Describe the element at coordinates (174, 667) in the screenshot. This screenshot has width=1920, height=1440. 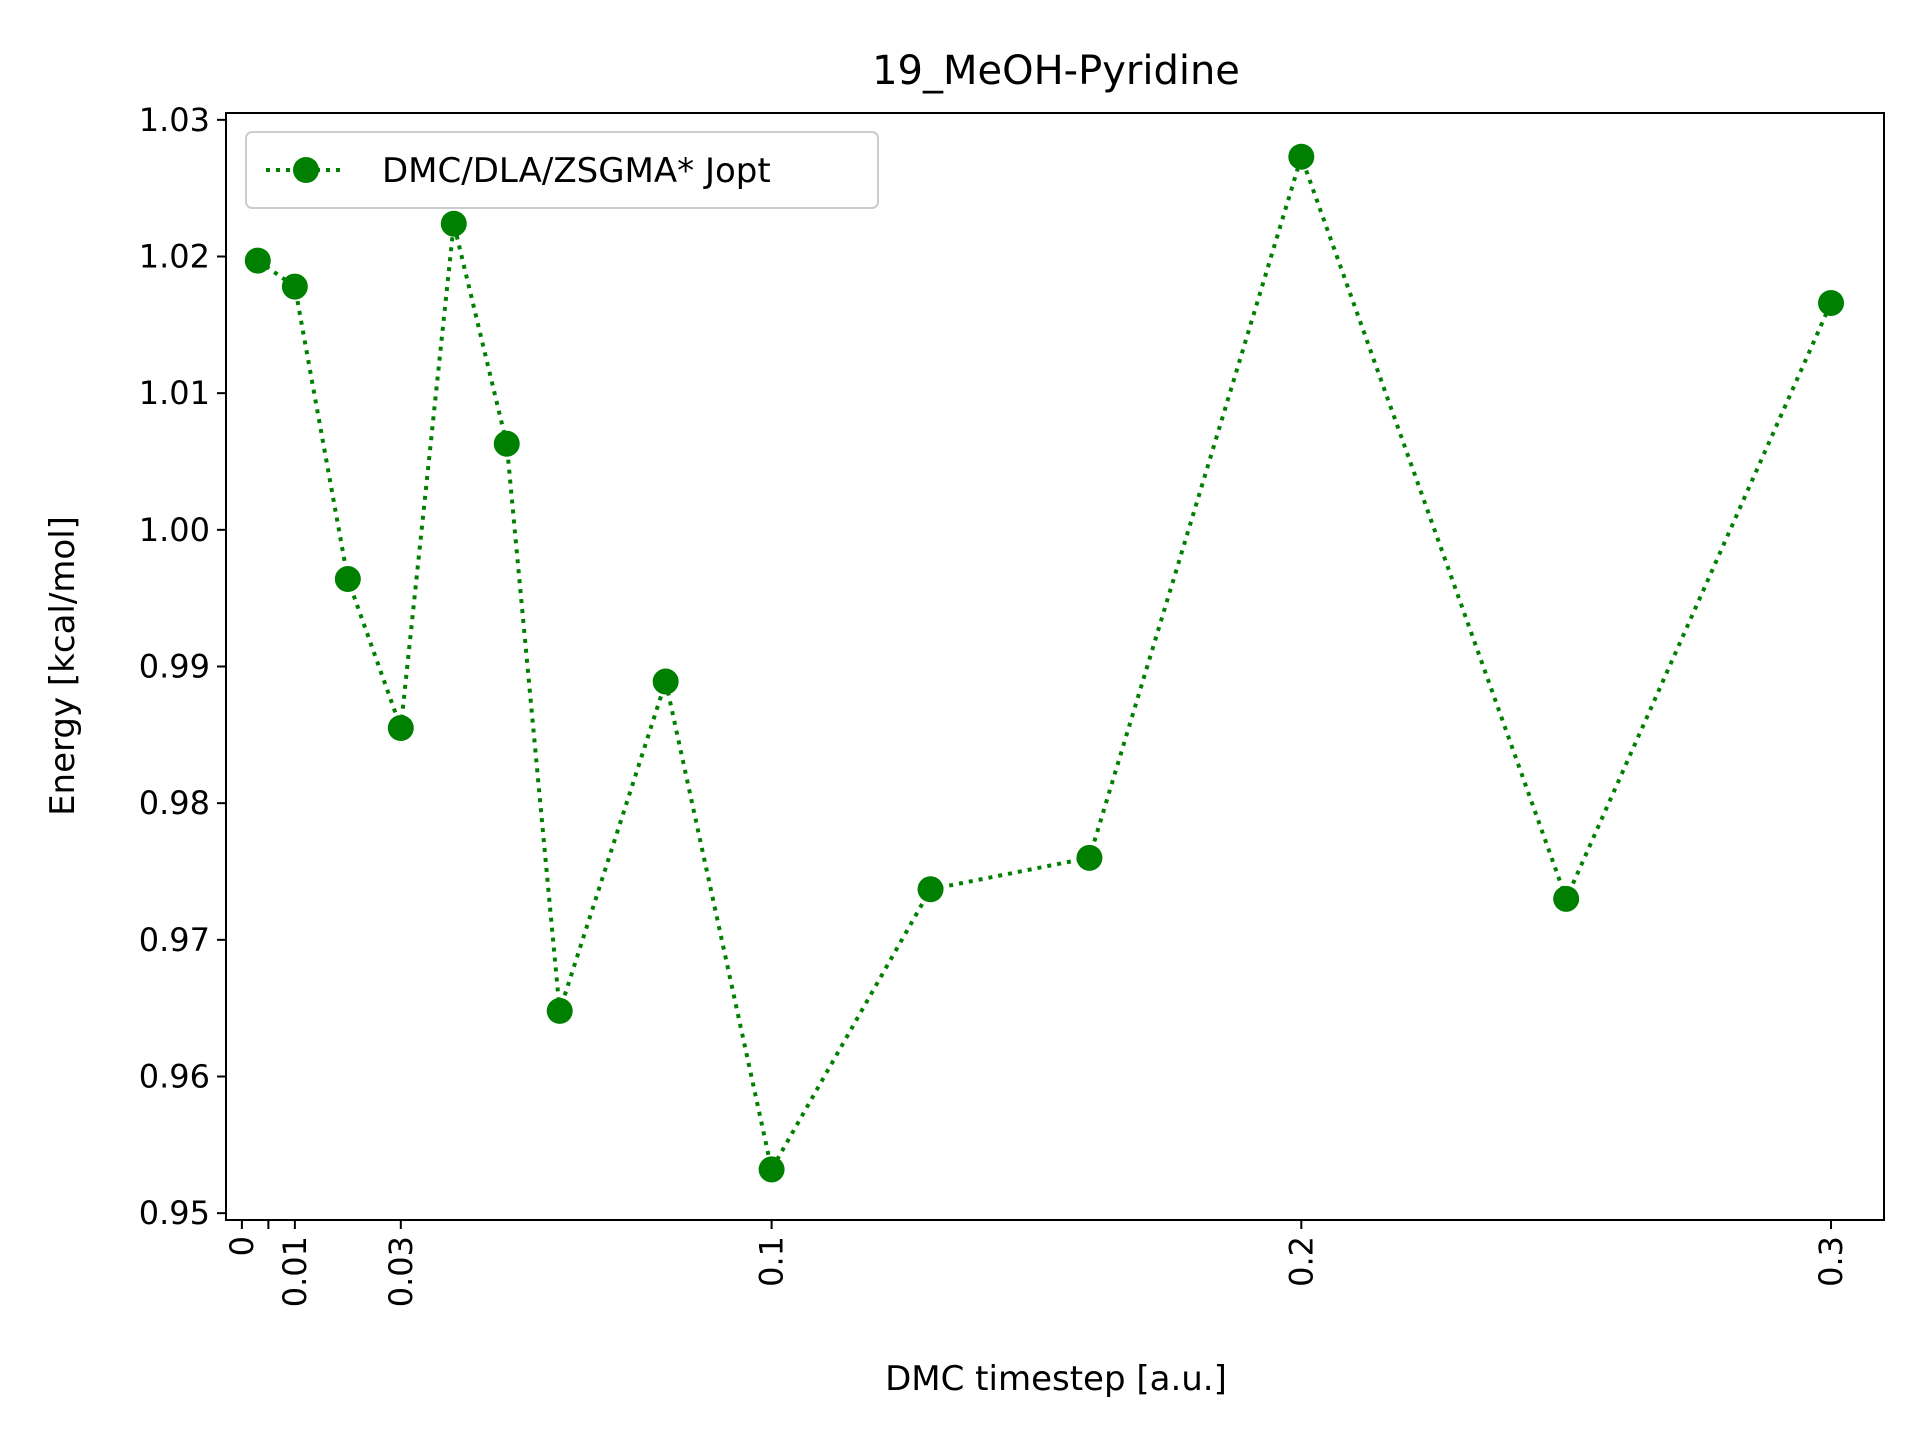
I see `y-tick-label: 0.99` at that location.